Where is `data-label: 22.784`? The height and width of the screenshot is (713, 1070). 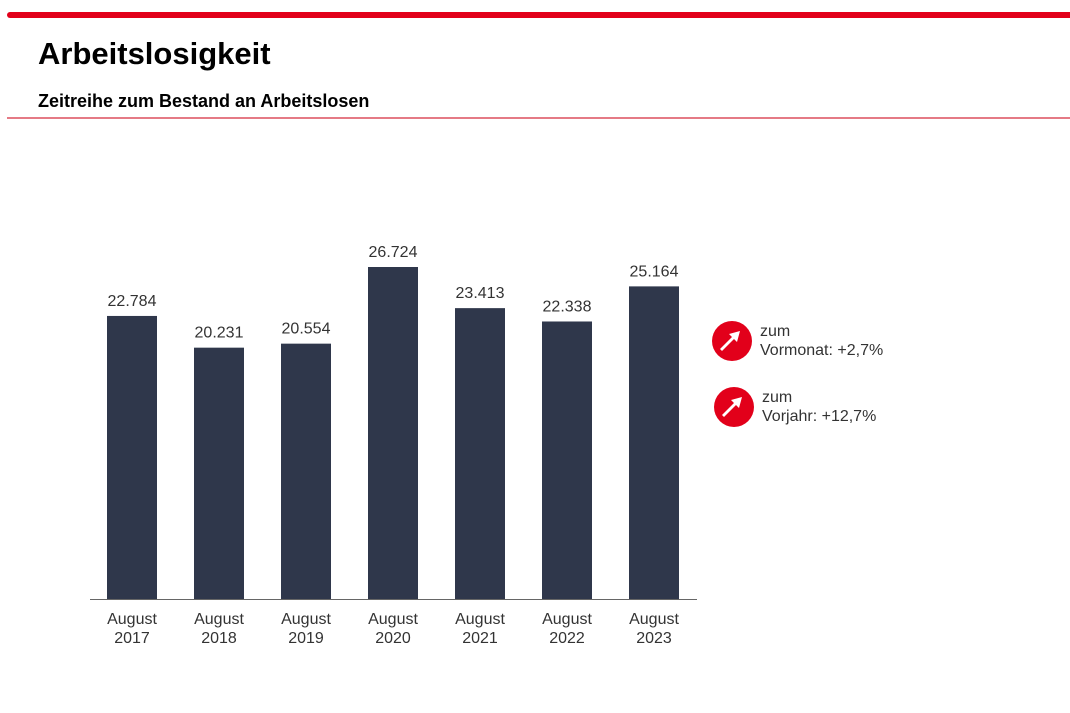 data-label: 22.784 is located at coordinates (132, 301).